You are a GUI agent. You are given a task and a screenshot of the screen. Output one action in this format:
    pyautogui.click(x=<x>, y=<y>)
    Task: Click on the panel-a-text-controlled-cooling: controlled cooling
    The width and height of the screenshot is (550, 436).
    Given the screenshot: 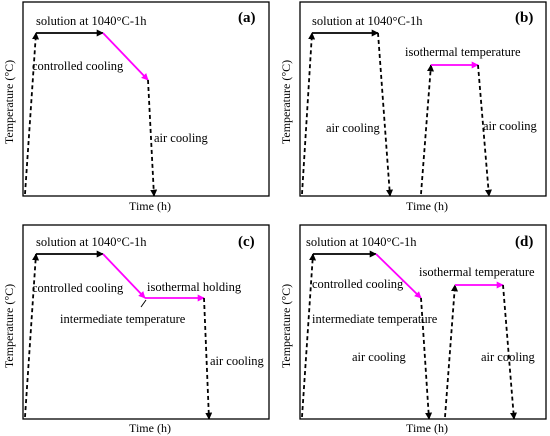 What is the action you would take?
    pyautogui.click(x=78, y=66)
    